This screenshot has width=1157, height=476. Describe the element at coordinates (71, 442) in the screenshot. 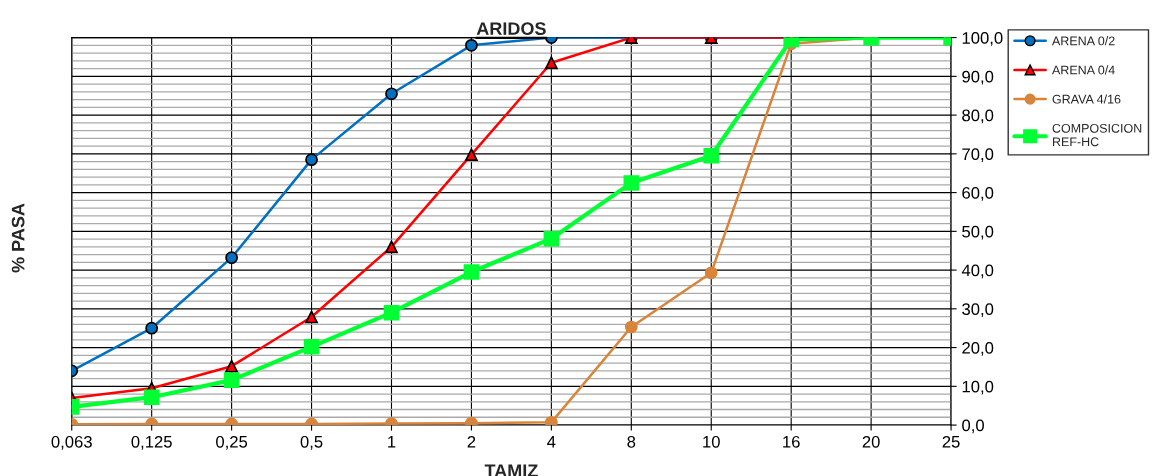

I see `x-tick-label: 0,063` at that location.